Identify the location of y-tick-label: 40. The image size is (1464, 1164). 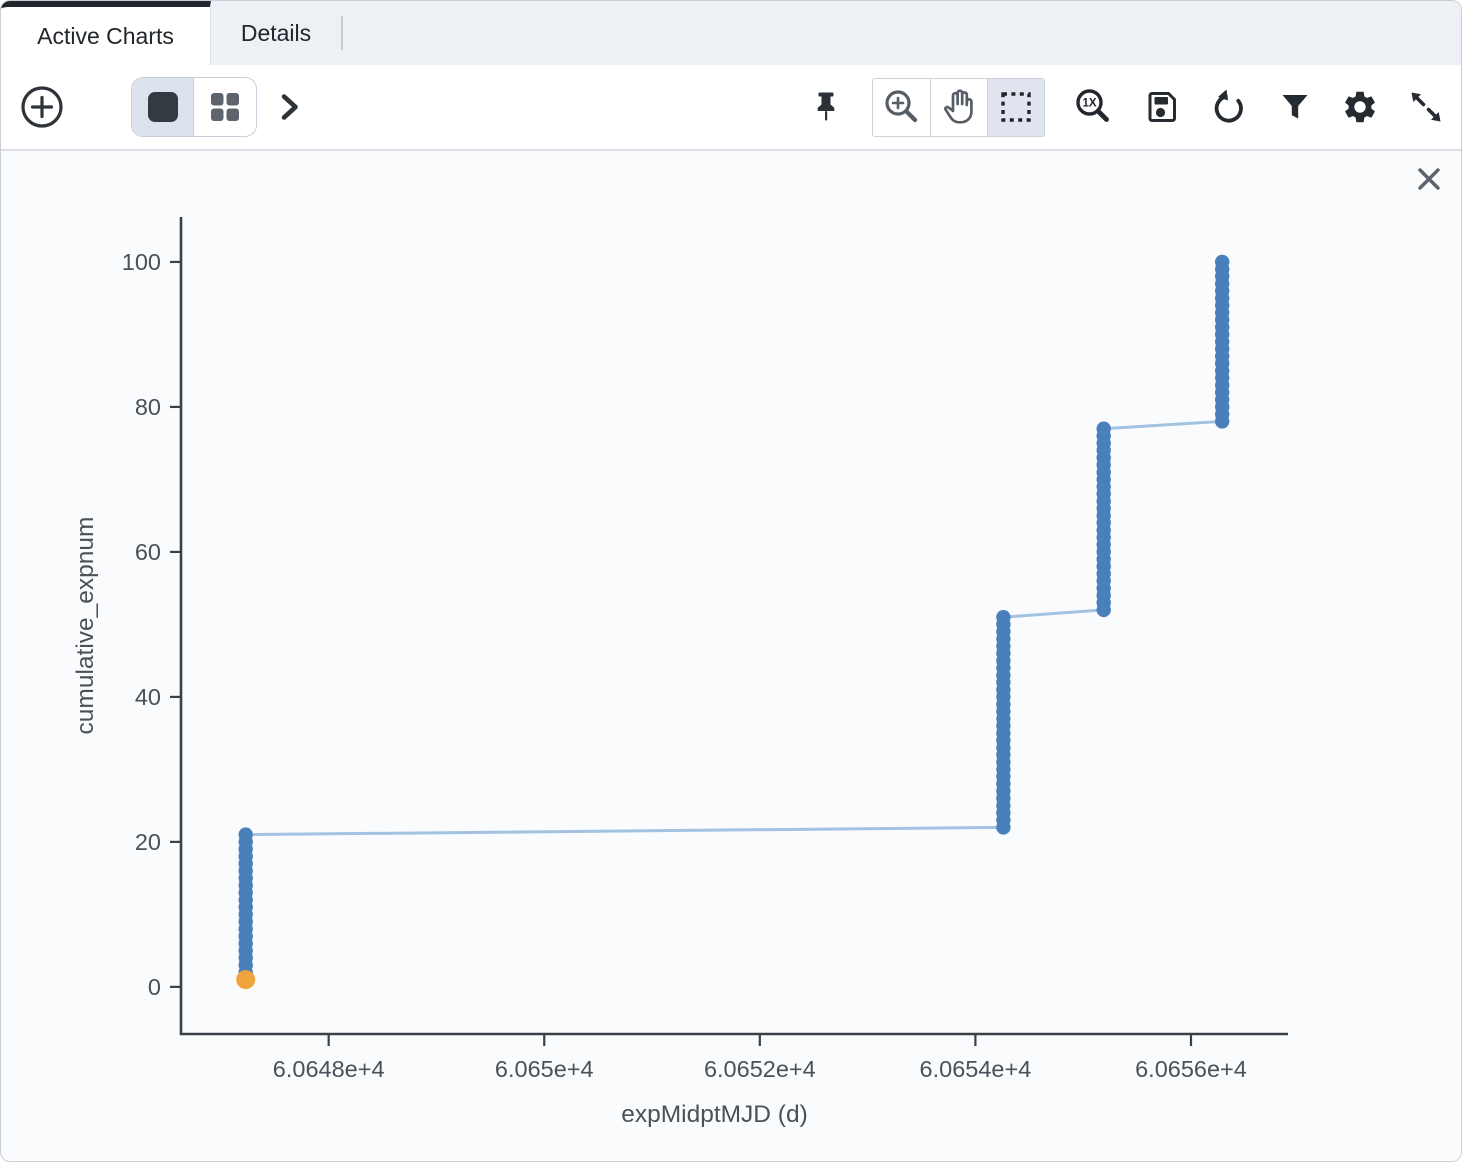
(148, 697).